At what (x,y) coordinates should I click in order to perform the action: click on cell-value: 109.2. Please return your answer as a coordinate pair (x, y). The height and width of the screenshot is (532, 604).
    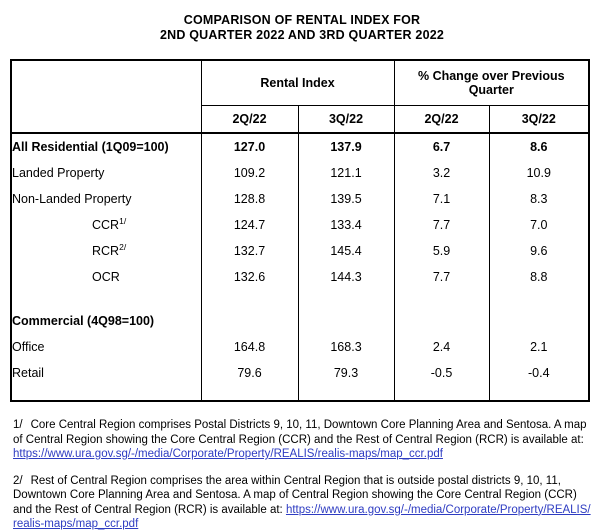
    Looking at the image, I should click on (249, 173).